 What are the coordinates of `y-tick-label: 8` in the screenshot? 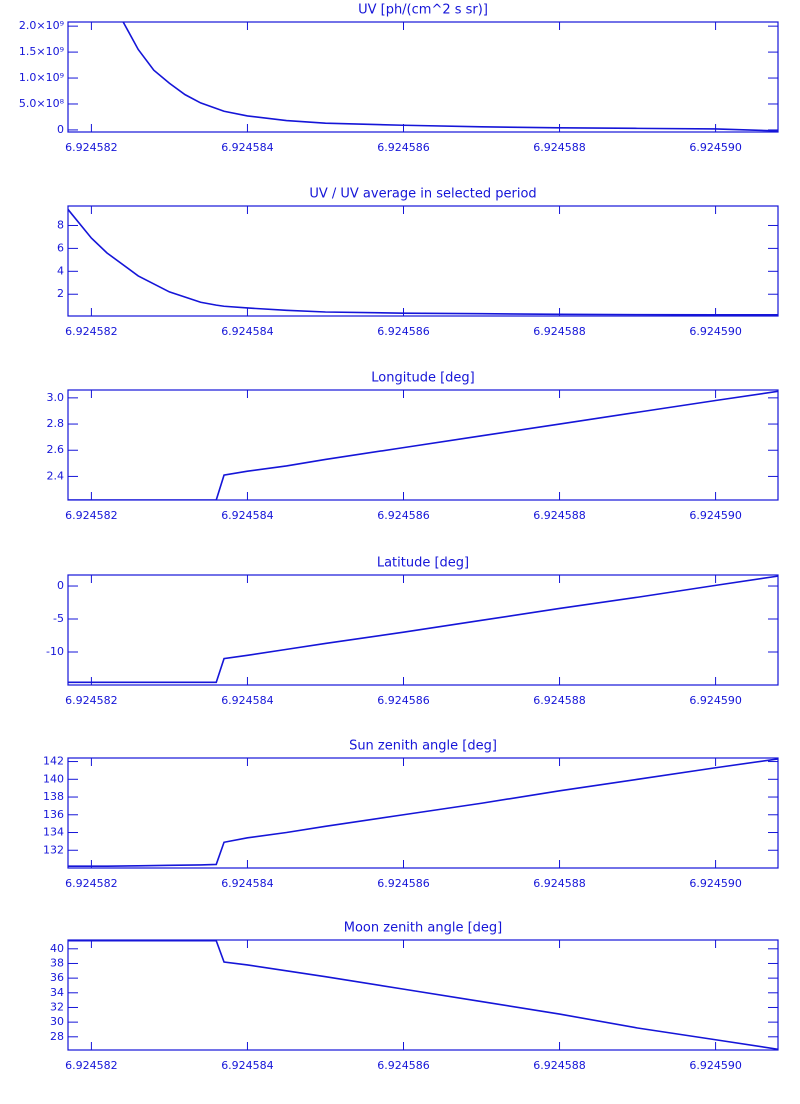 It's located at (60, 224).